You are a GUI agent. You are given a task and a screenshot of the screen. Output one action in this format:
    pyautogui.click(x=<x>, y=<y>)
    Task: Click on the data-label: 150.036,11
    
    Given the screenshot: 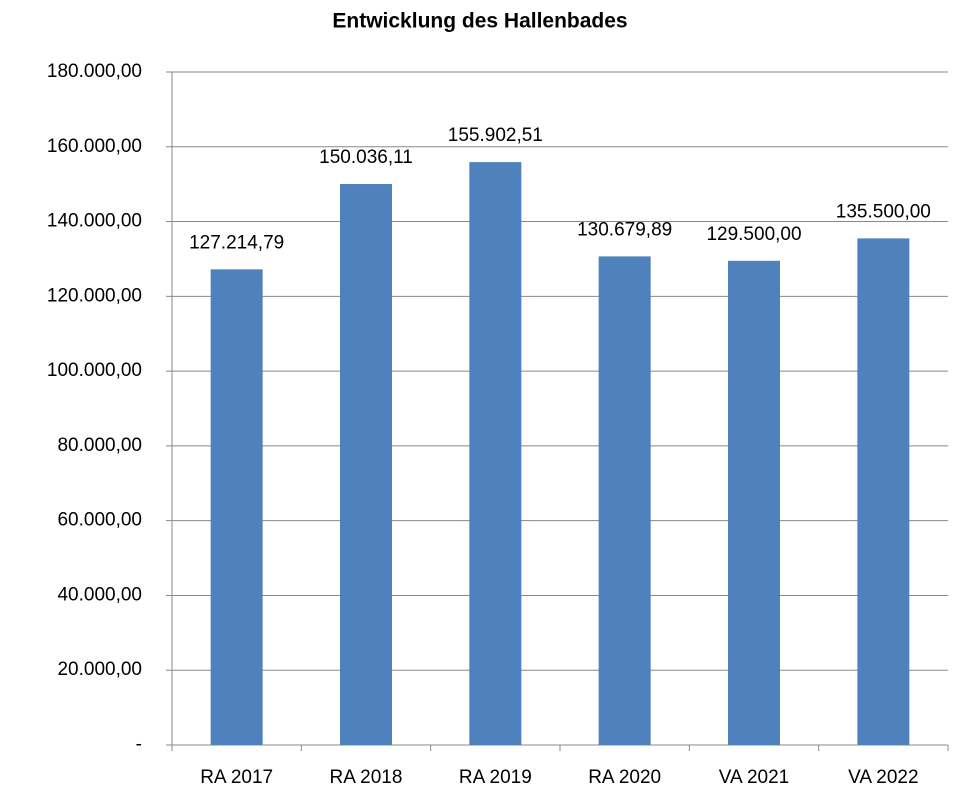 What is the action you would take?
    pyautogui.click(x=366, y=157)
    